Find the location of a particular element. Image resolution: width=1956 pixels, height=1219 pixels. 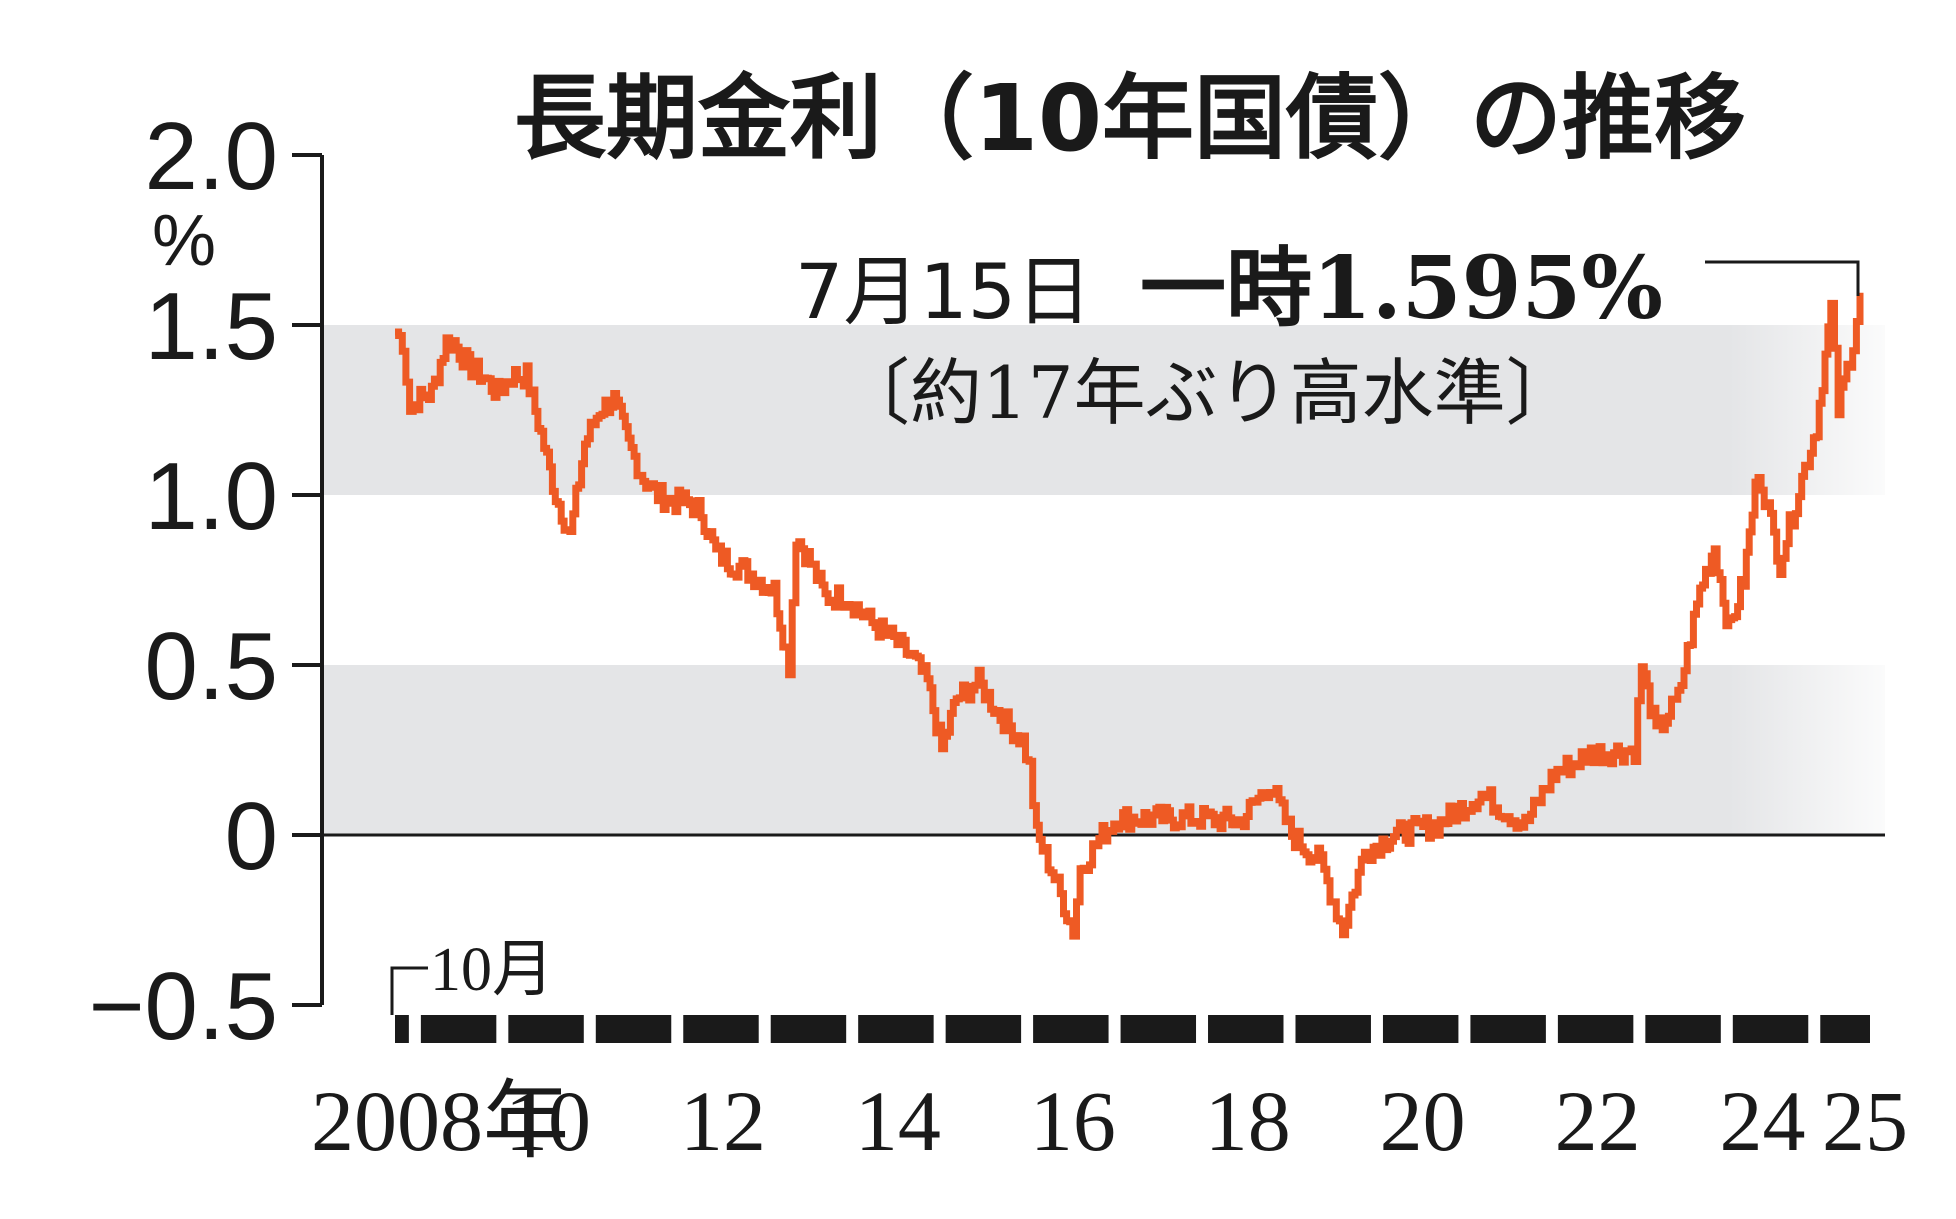

annotation-leader-line is located at coordinates (1782, 278).